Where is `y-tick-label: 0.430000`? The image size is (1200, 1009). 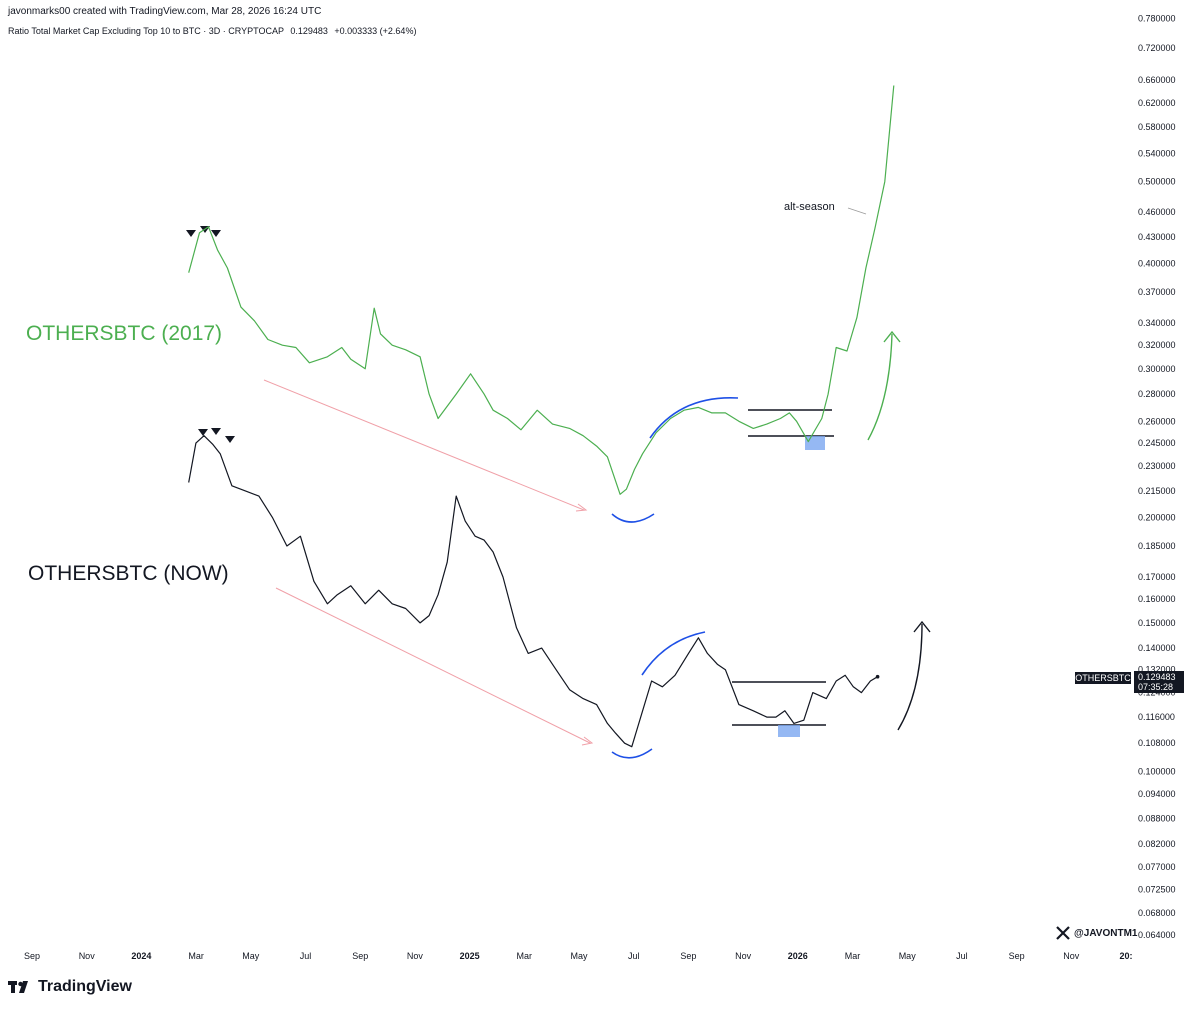 y-tick-label: 0.430000 is located at coordinates (1157, 237).